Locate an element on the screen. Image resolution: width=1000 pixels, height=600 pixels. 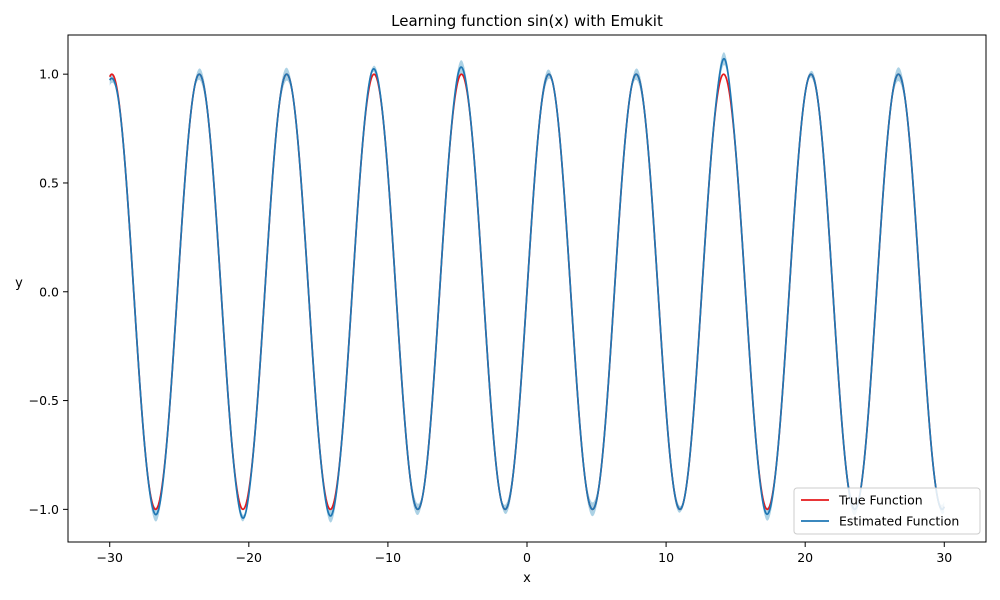
x-tick-label: 20 is located at coordinates (805, 557).